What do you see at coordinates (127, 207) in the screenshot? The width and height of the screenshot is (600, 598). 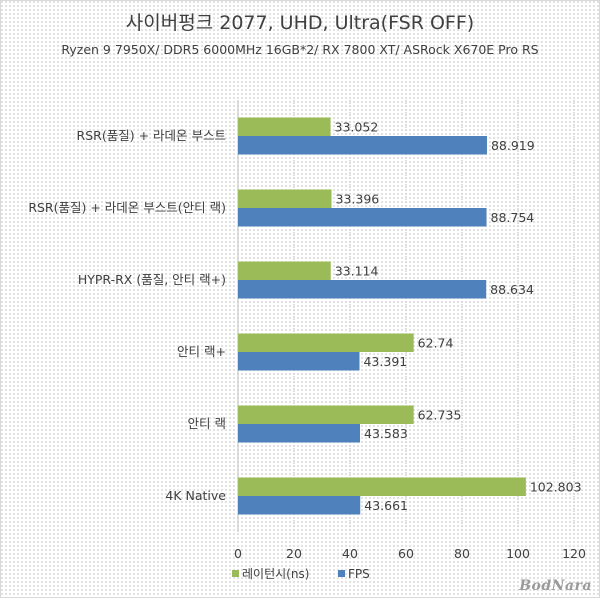 I see `category-label: RSR(품질) + 라데온 부스트(안티 랙)` at bounding box center [127, 207].